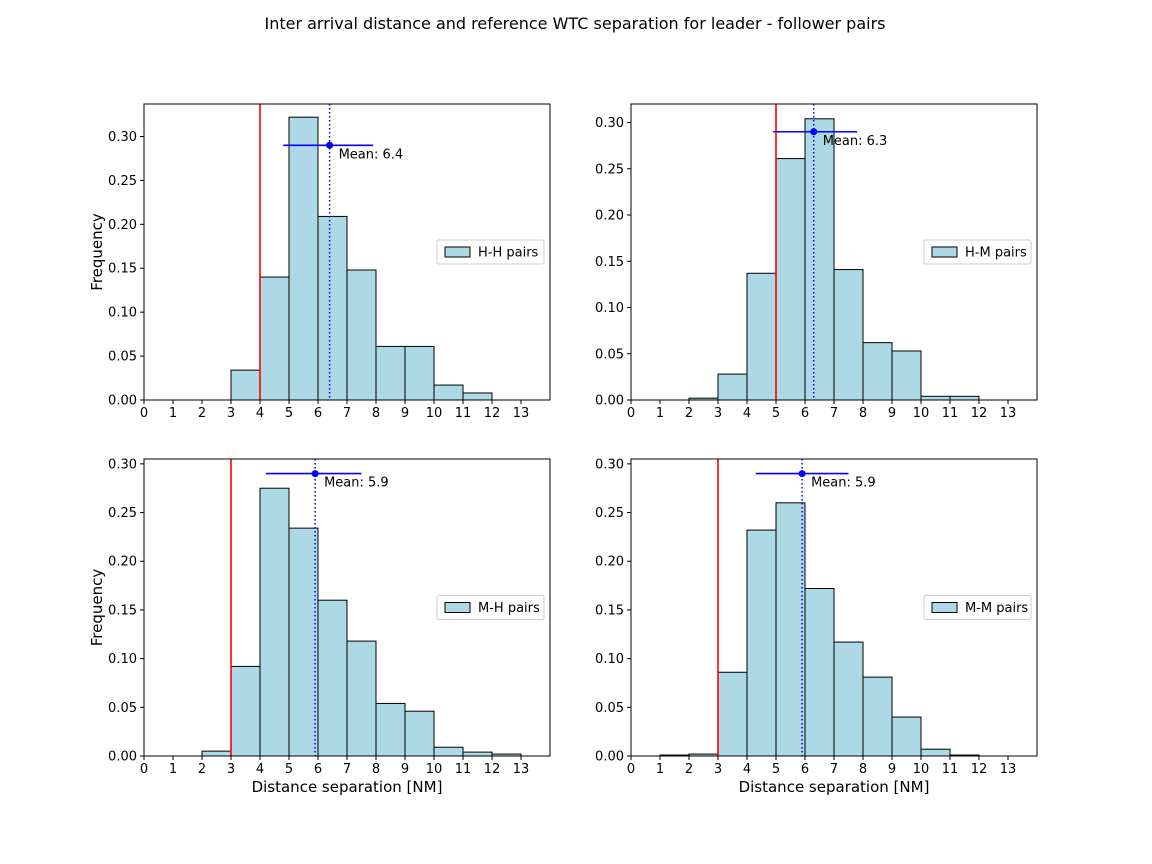  What do you see at coordinates (843, 483) in the screenshot?
I see `mean-label: Mean: 5.9` at bounding box center [843, 483].